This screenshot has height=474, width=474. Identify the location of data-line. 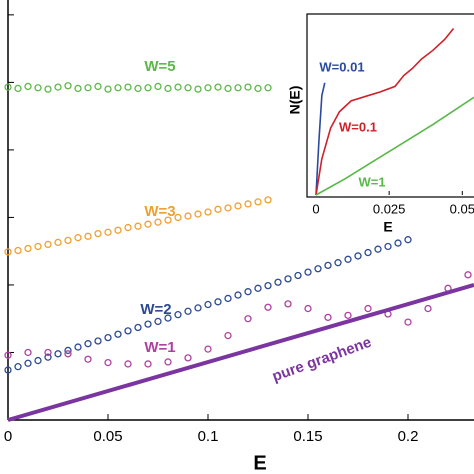
(320, 139).